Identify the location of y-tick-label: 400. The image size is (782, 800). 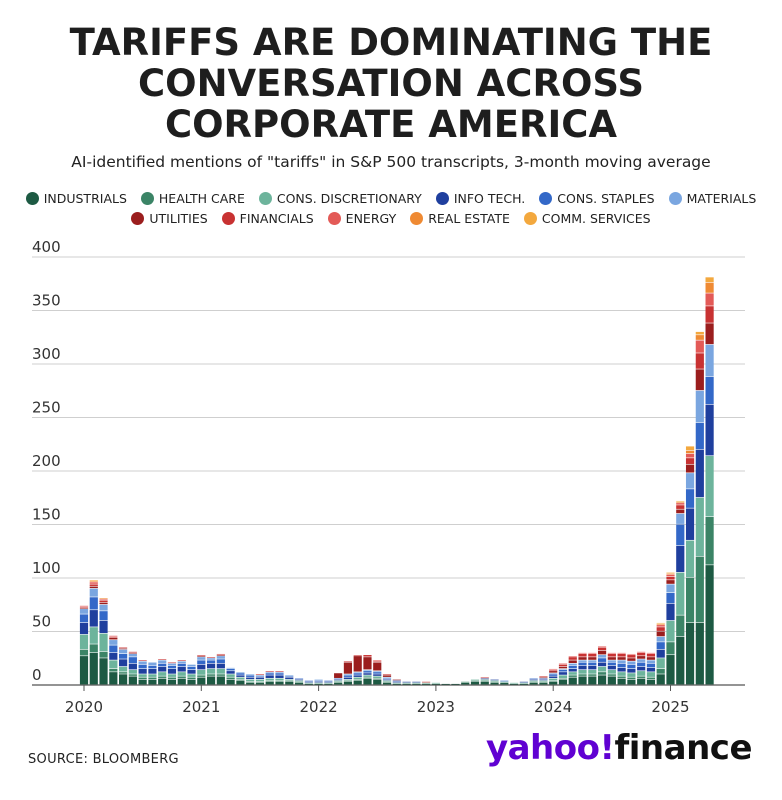
(46, 248).